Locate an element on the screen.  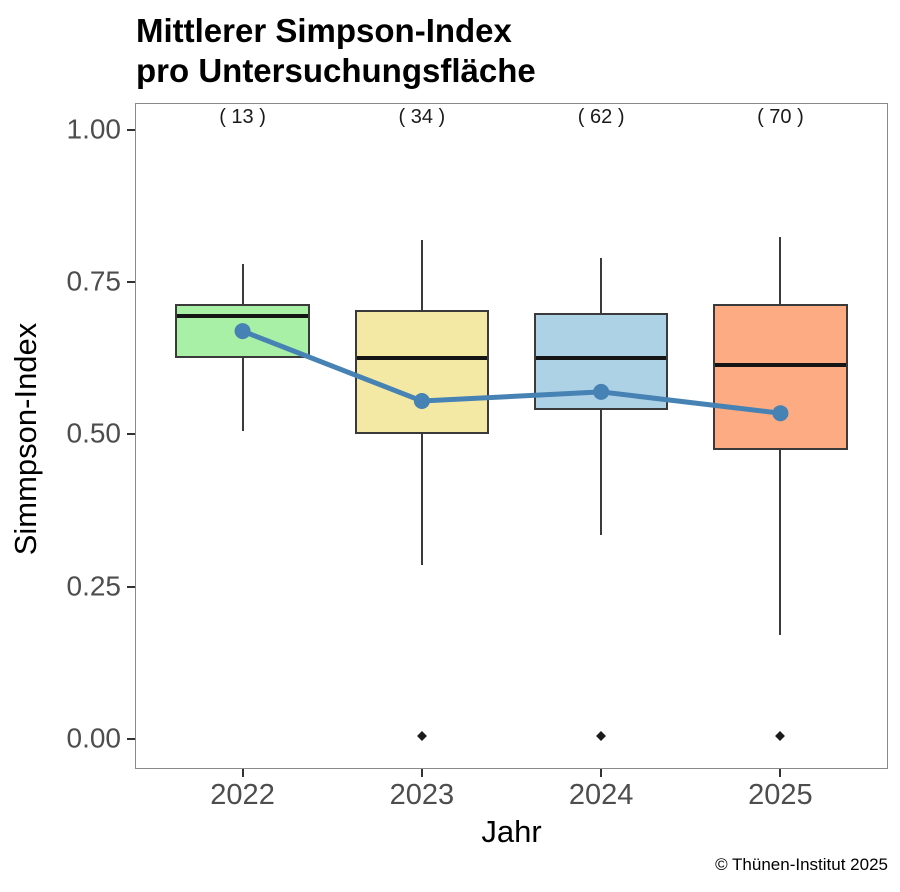
y-tick-label: 0.75 is located at coordinates (94, 281).